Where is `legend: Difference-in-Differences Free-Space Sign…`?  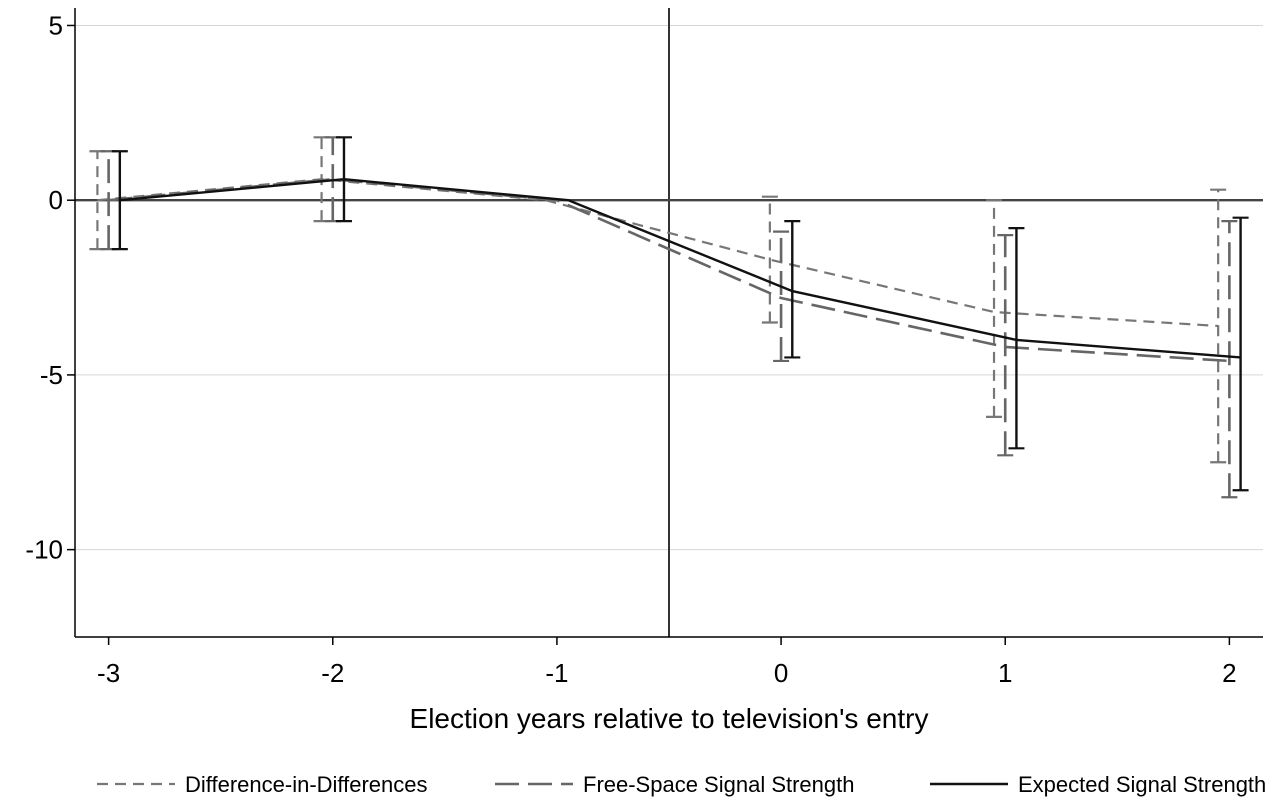 legend: Difference-in-Differences Free-Space Sign… is located at coordinates (681, 784).